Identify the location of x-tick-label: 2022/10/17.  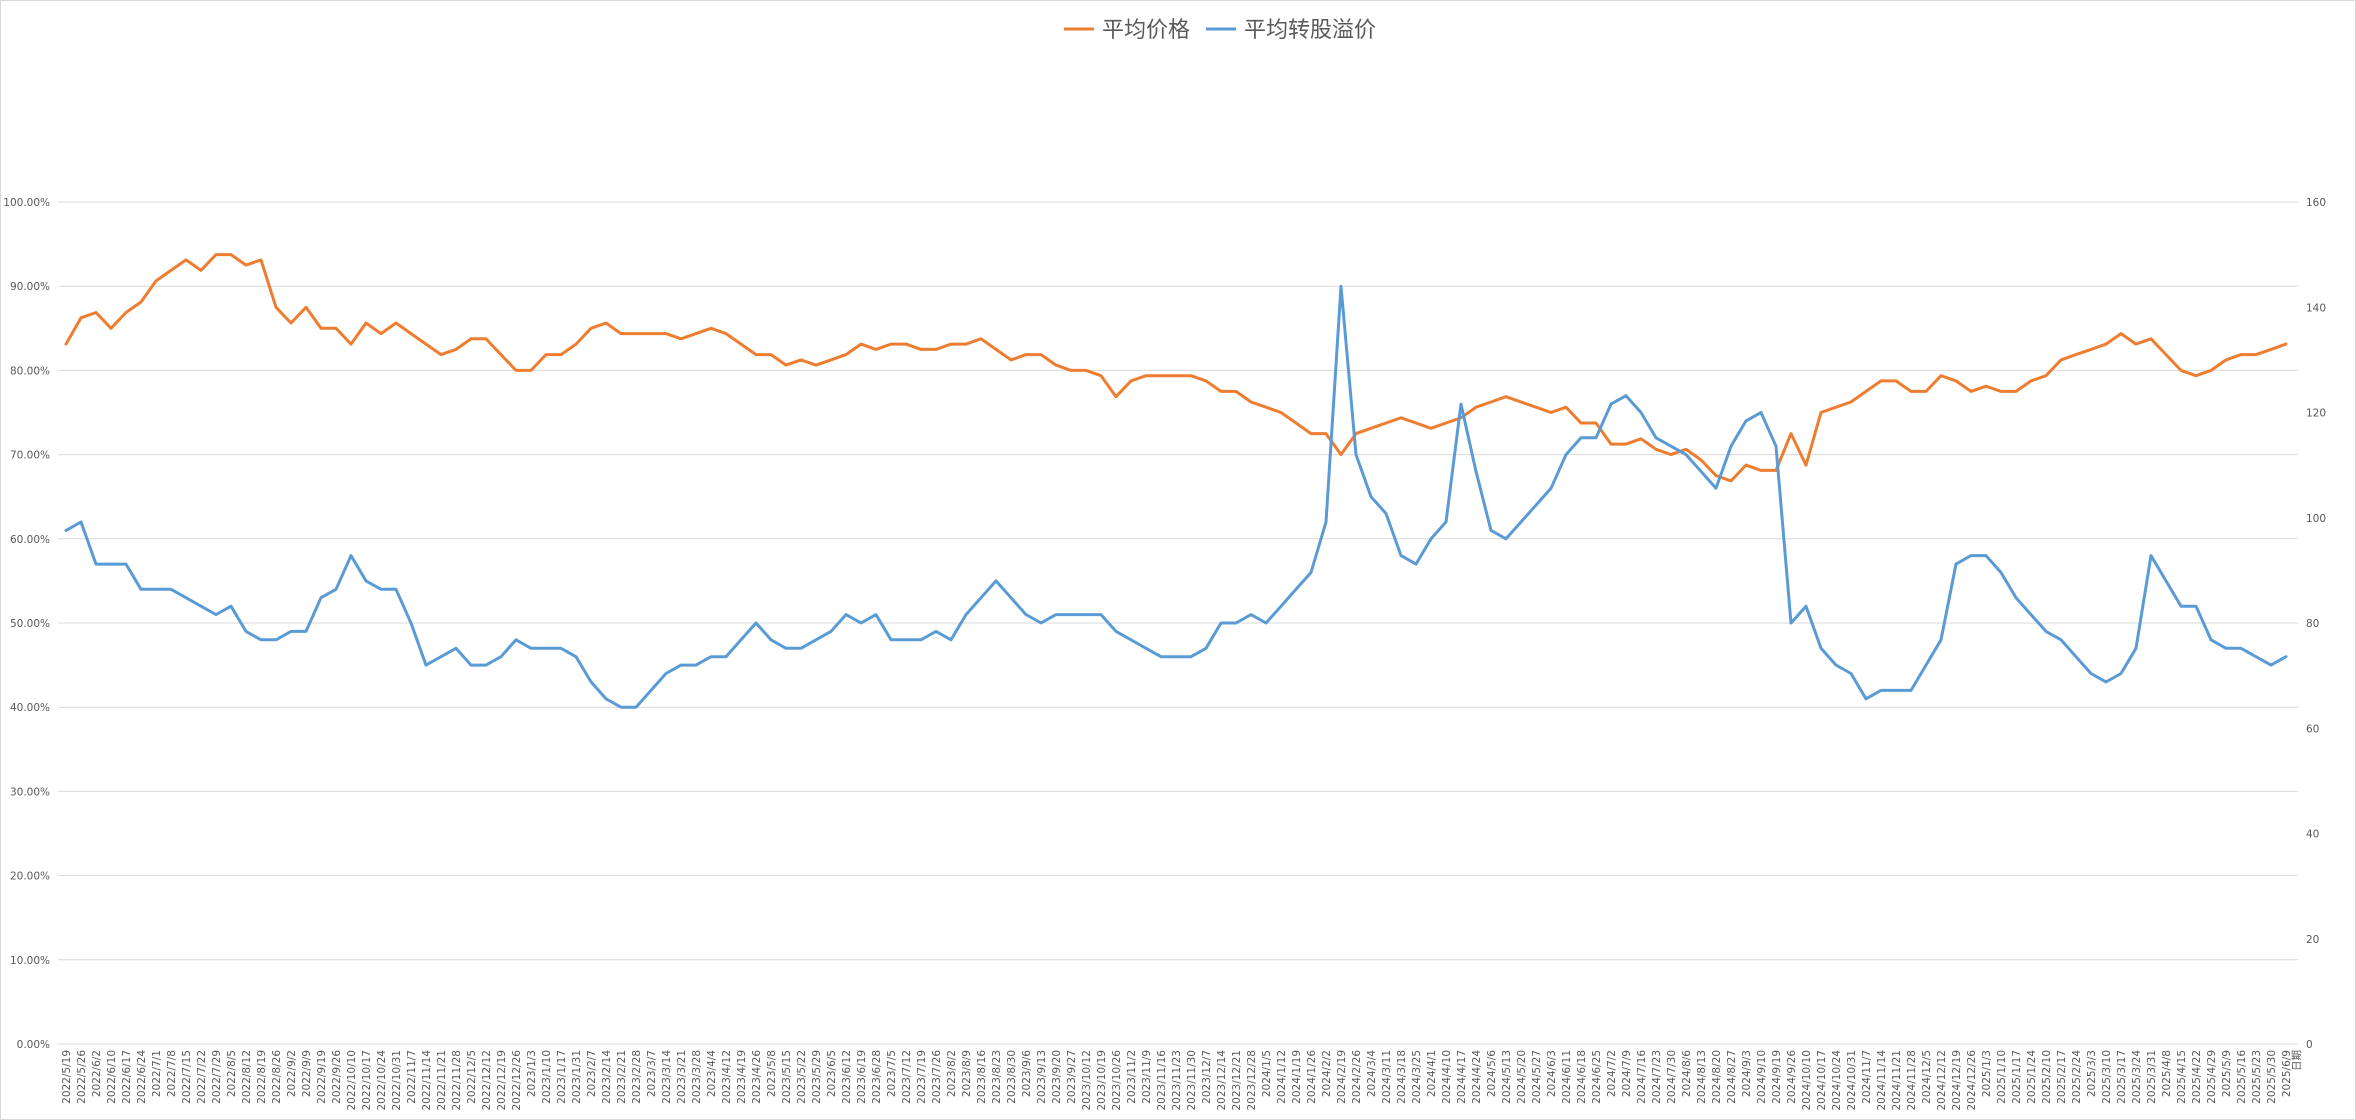
(367, 1080).